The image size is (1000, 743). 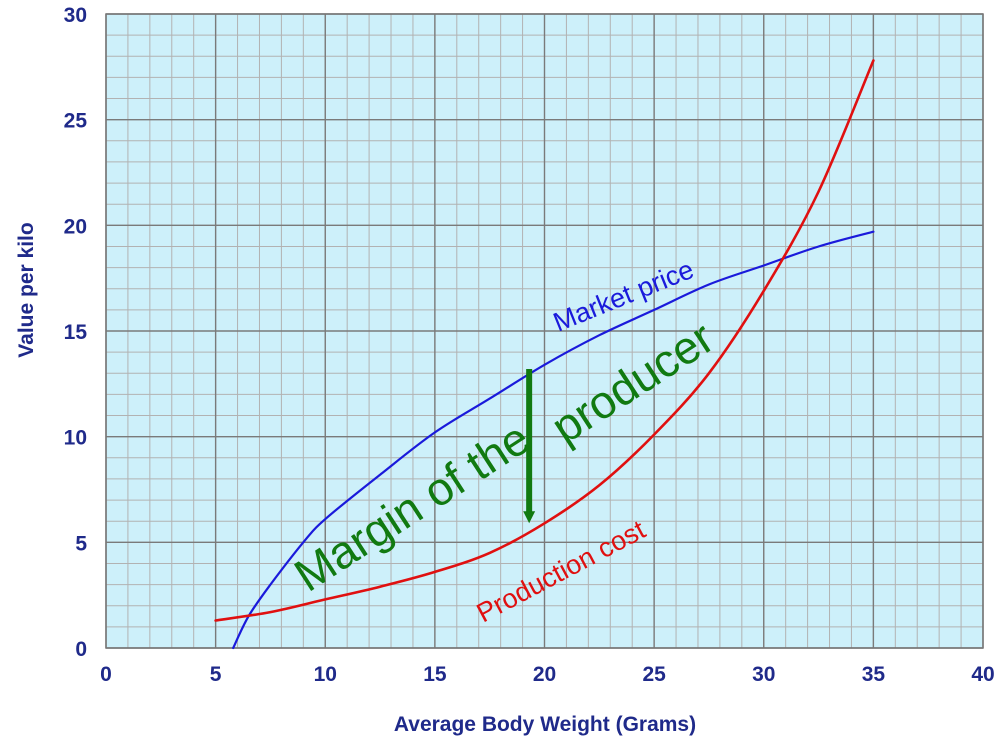 What do you see at coordinates (75, 15) in the screenshot?
I see `y-tick-label: 30` at bounding box center [75, 15].